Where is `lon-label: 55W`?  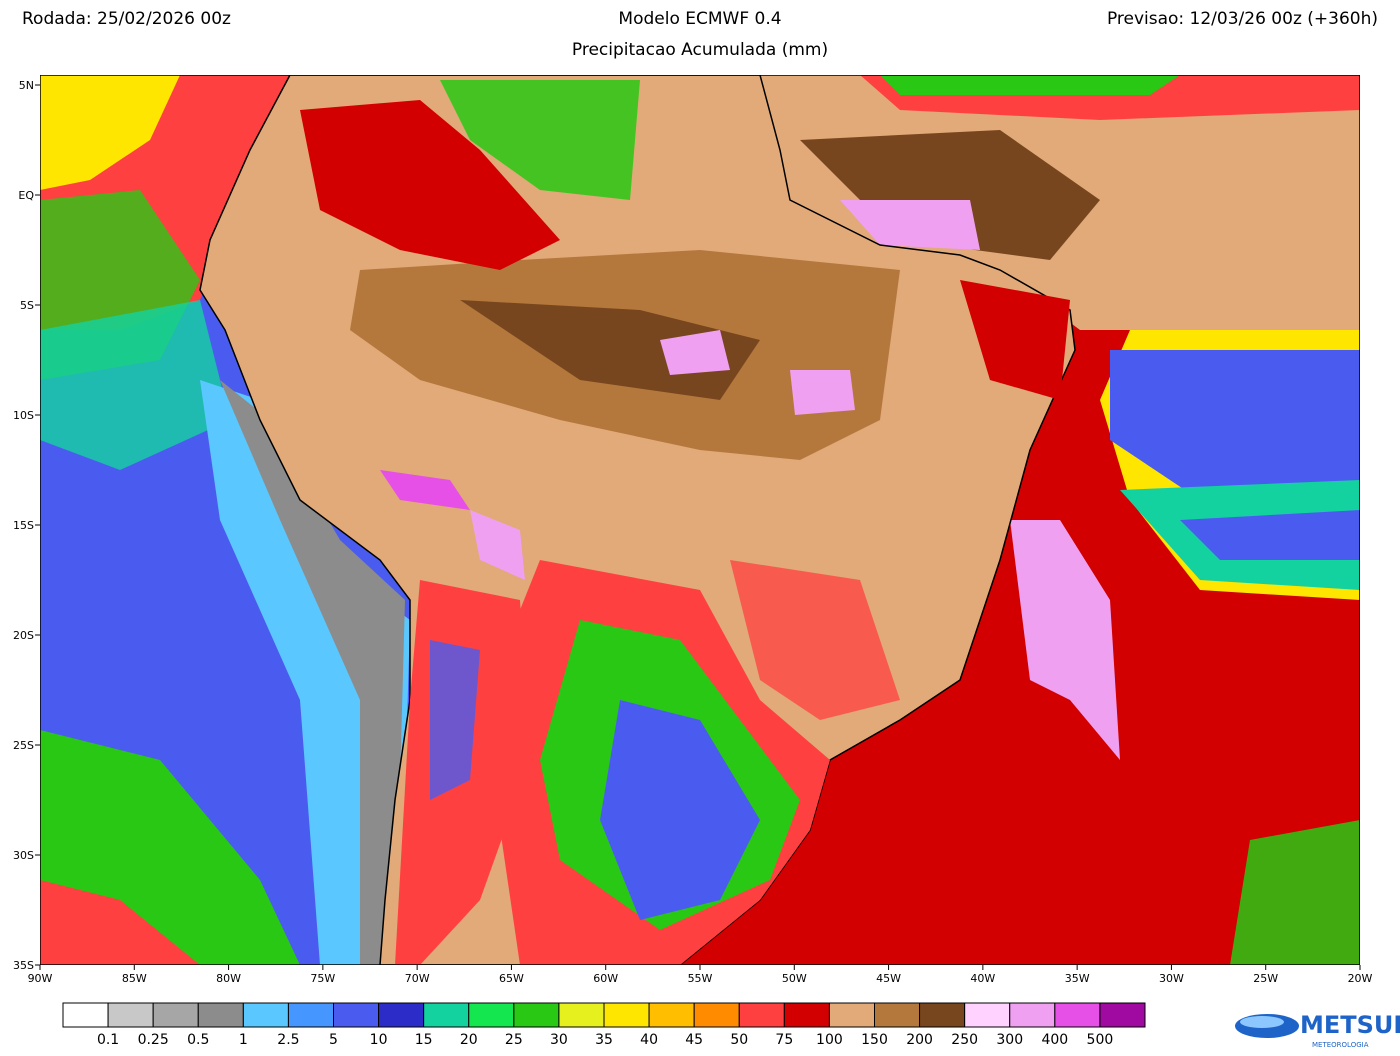 lon-label: 55W is located at coordinates (700, 978).